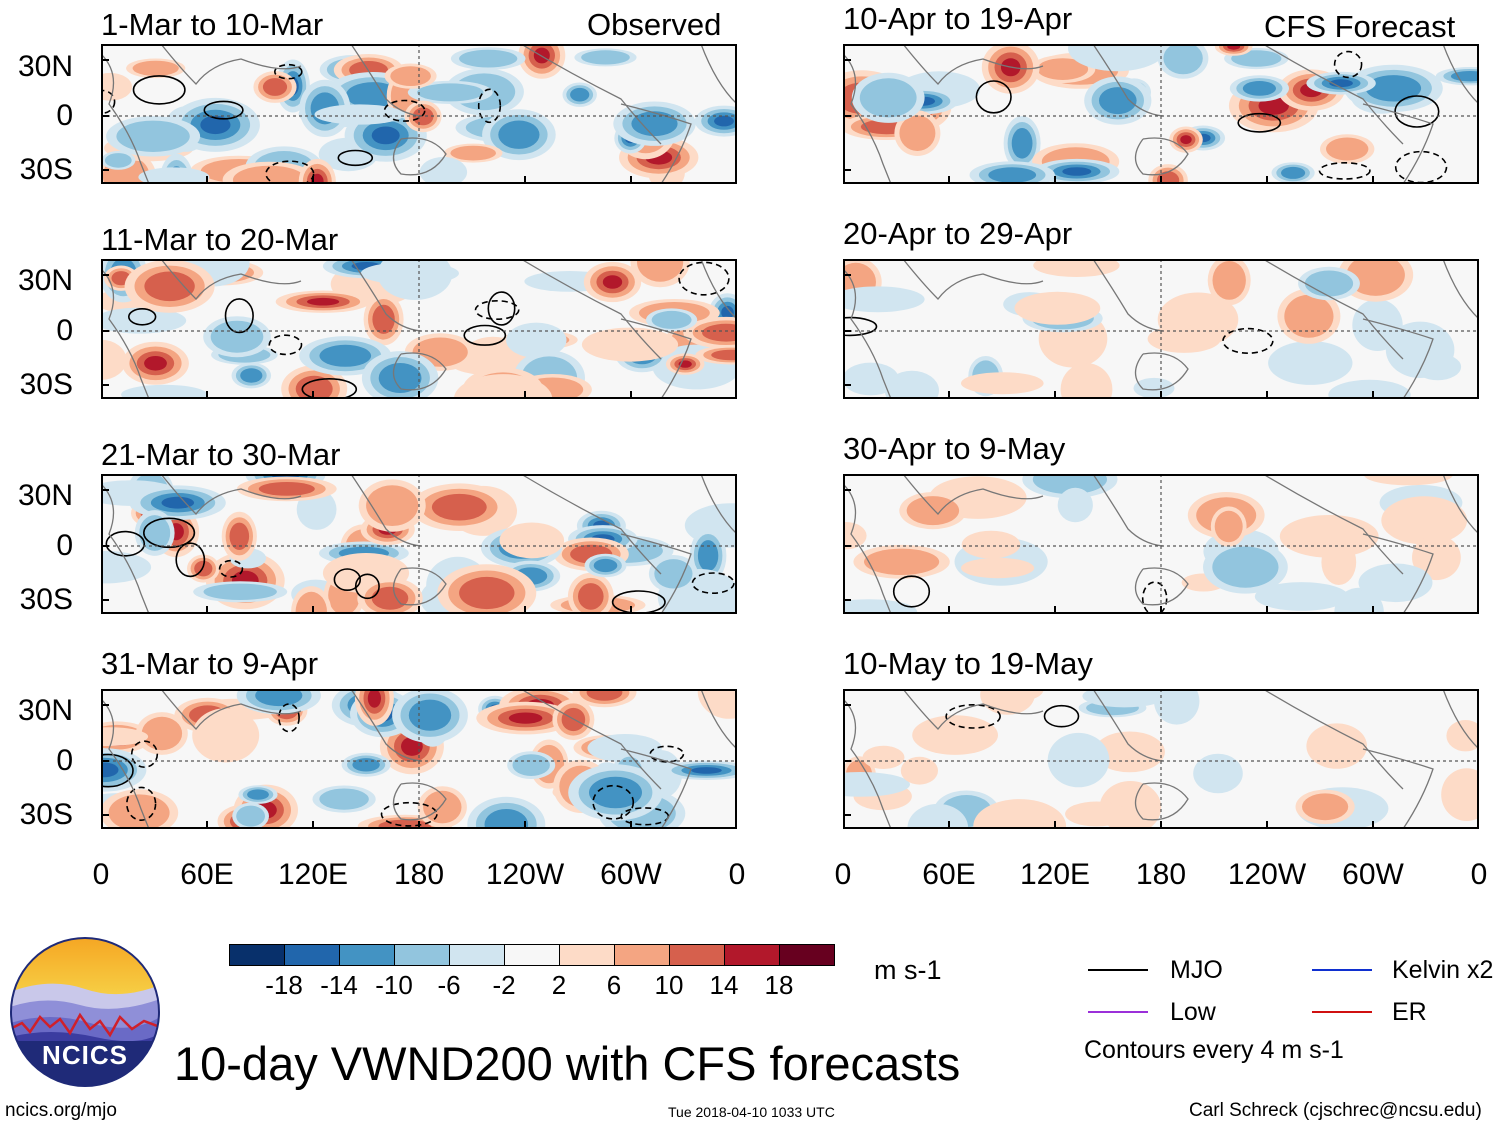 This screenshot has width=1510, height=1127. I want to click on xtick-0: 0, so click(737, 874).